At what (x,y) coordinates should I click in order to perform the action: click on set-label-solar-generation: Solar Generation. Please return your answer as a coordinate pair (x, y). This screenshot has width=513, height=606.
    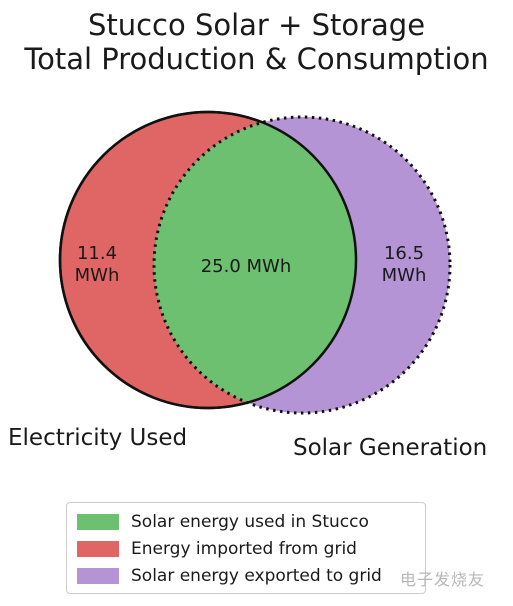
    Looking at the image, I should click on (390, 448).